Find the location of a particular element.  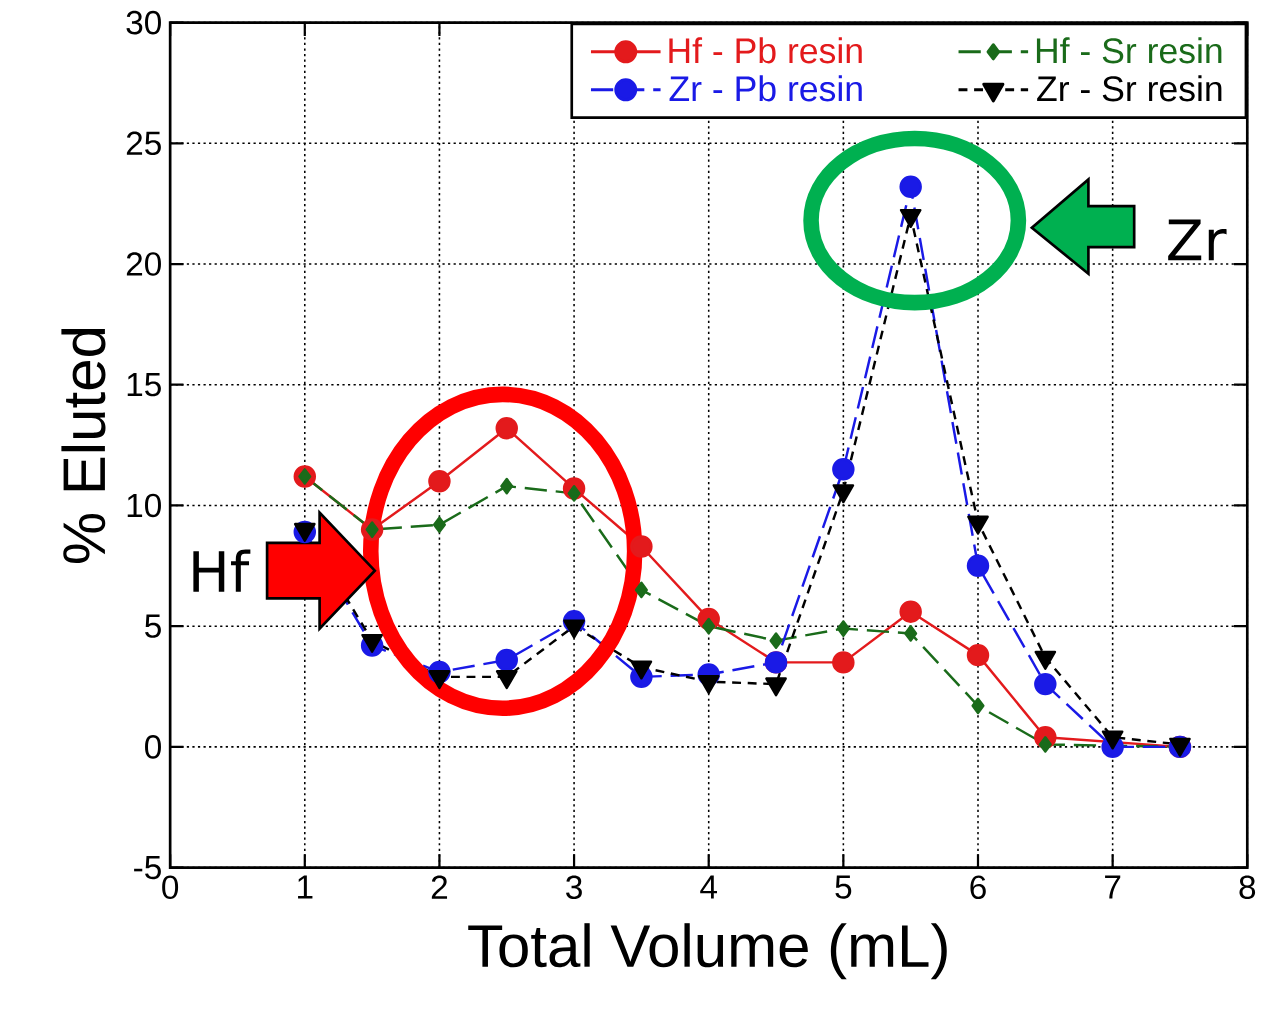

y-tick-label: 20 is located at coordinates (143, 264).